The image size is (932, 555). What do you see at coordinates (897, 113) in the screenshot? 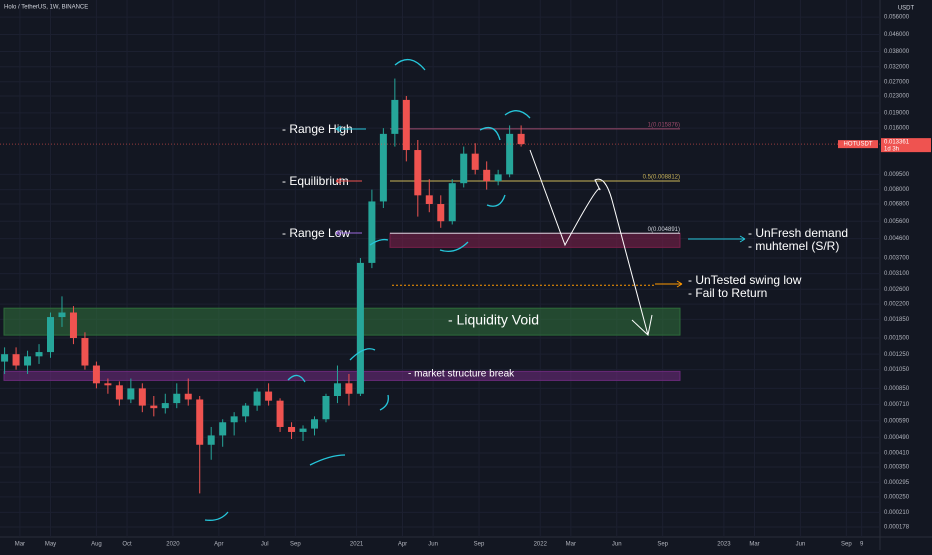
I see `y-tick-label: 0.019000` at bounding box center [897, 113].